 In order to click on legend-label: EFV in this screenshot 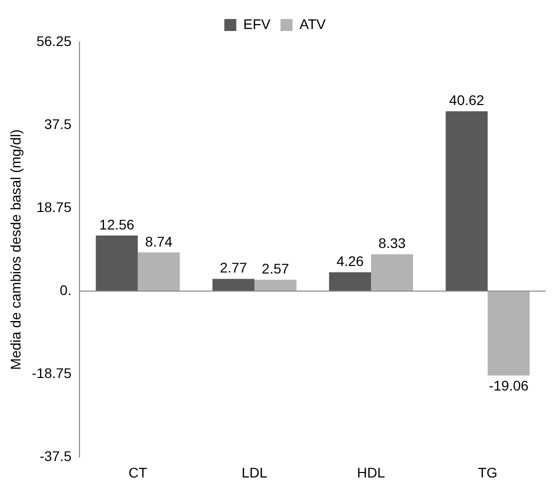, I will do `click(257, 24)`.